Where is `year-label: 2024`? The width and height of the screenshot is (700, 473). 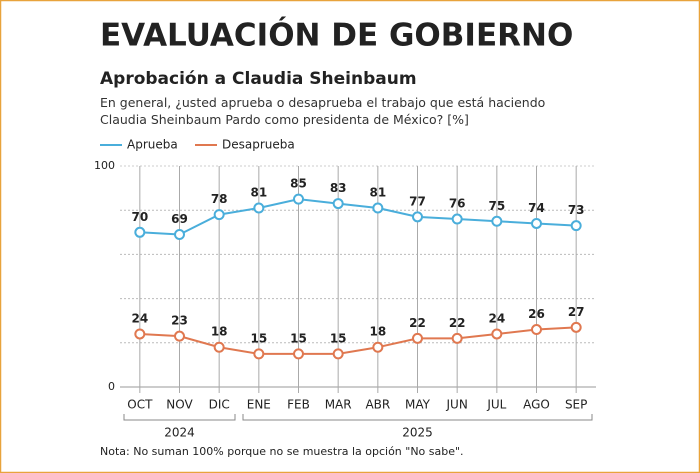
year-label: 2024 is located at coordinates (179, 433).